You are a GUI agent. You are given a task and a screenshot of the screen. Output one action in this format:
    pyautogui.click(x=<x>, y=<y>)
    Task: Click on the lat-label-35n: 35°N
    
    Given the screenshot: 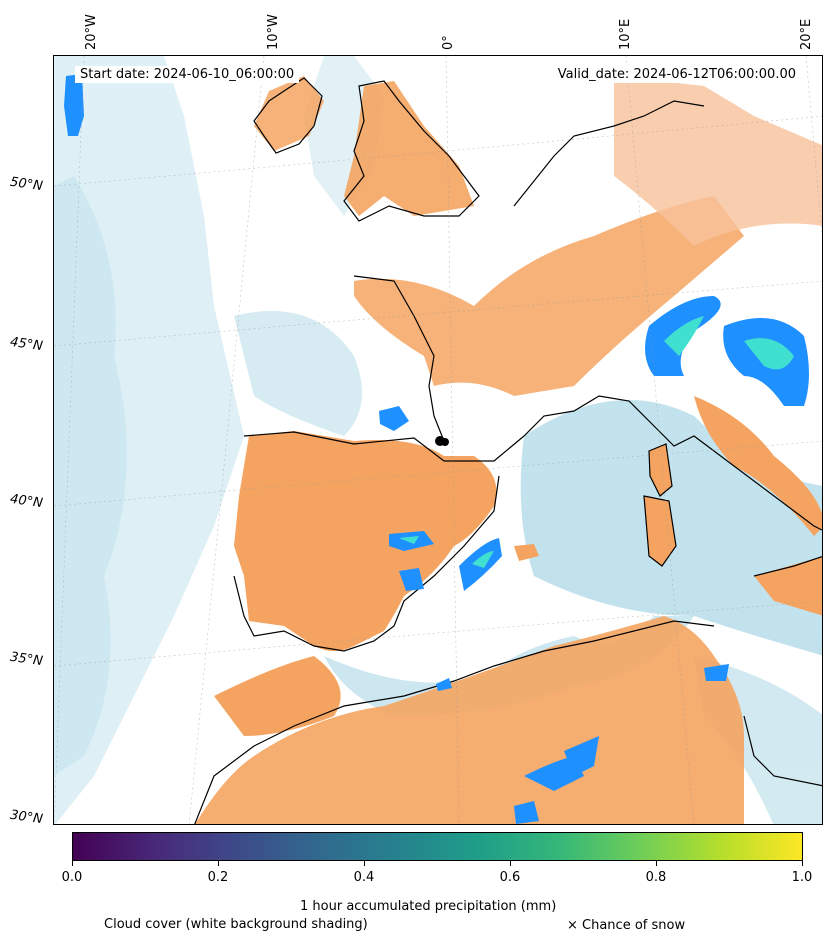 What is the action you would take?
    pyautogui.click(x=26, y=659)
    